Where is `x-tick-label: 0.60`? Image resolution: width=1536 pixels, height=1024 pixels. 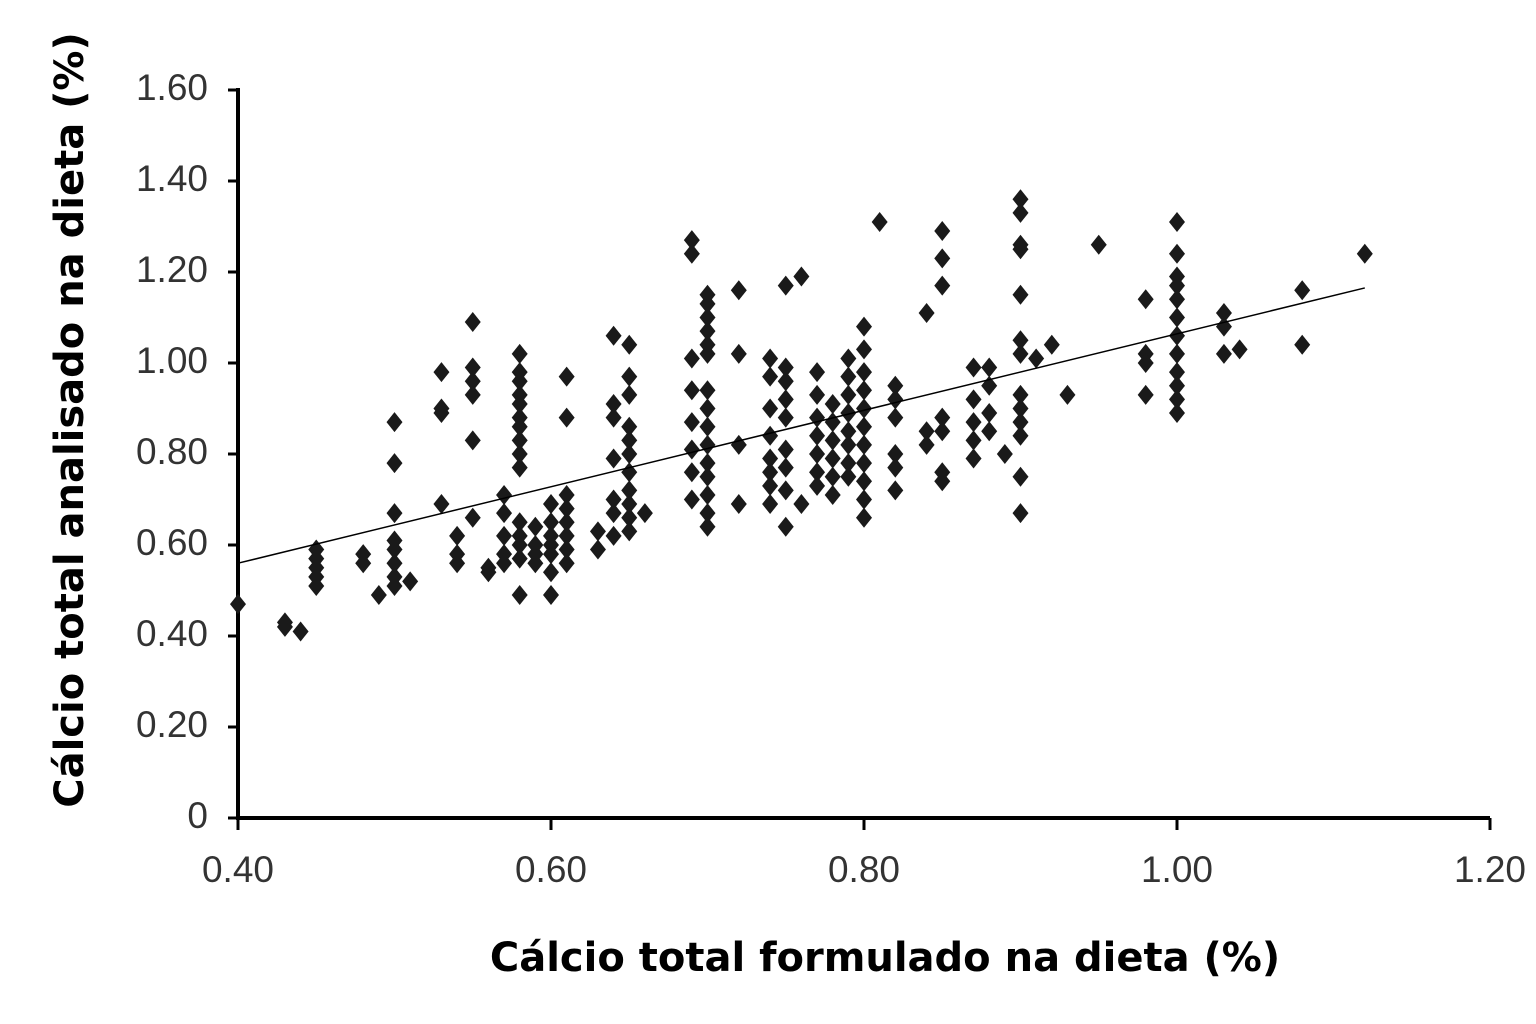
x-tick-label: 0.60 is located at coordinates (551, 869).